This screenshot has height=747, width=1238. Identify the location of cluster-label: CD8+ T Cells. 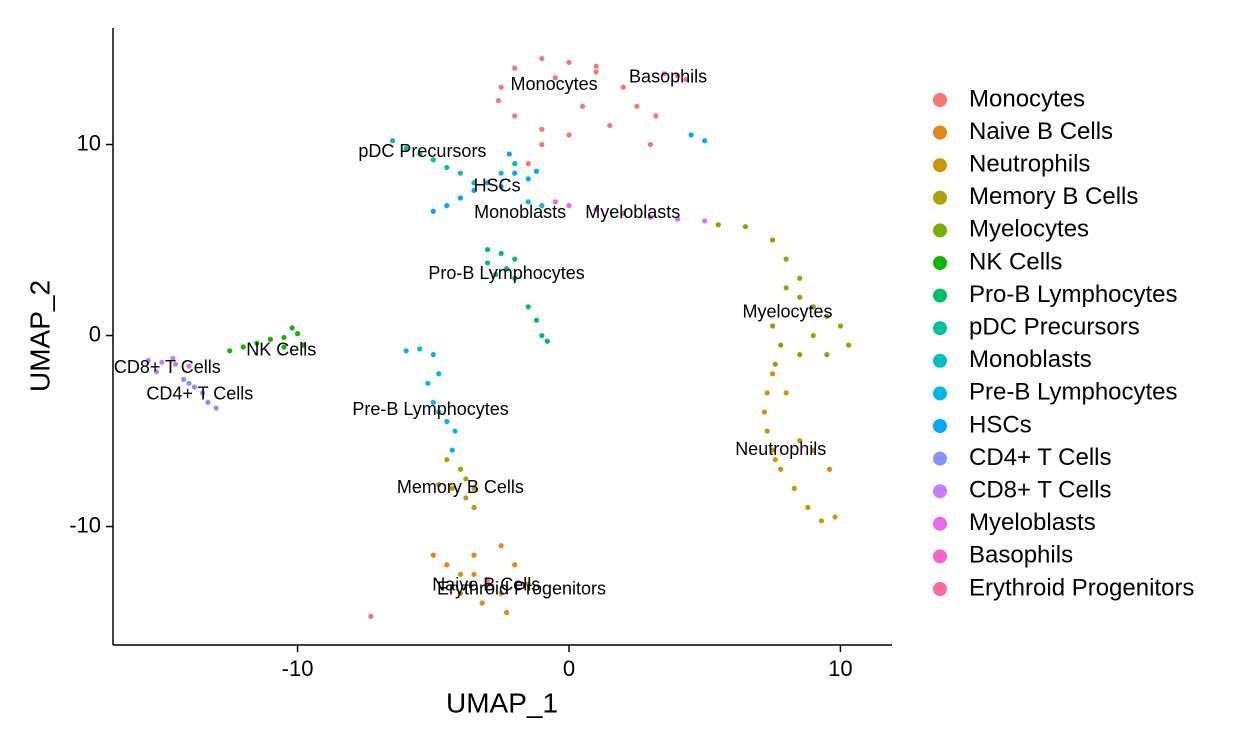
(167, 367).